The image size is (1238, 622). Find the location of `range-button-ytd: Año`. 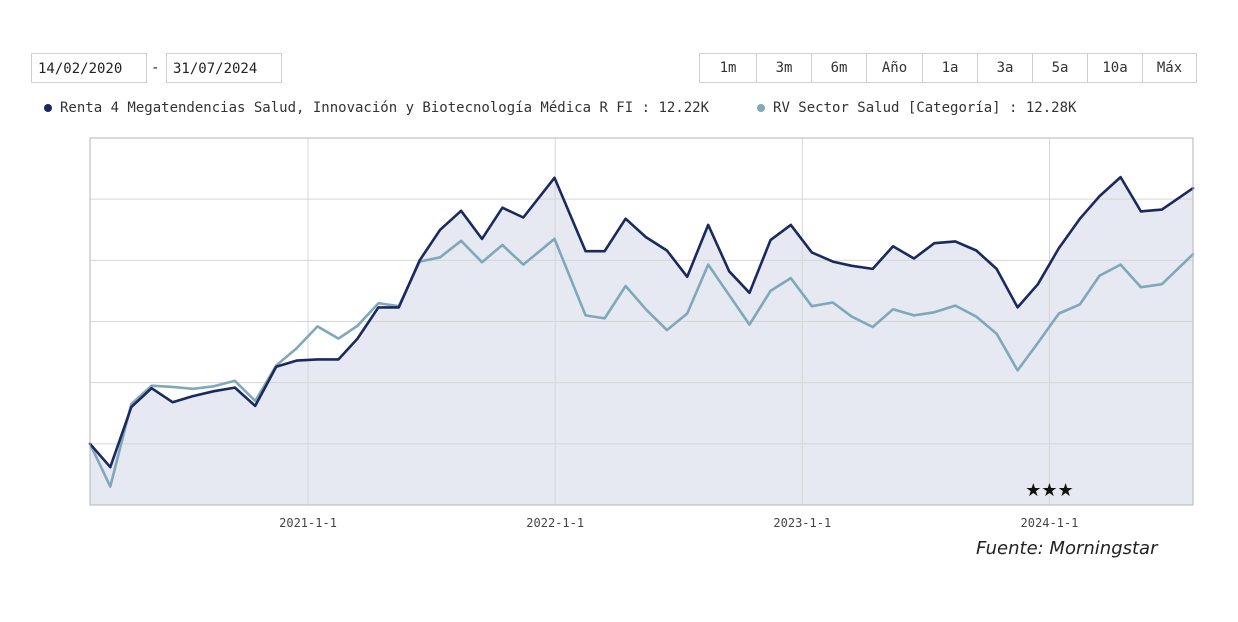

range-button-ytd: Año is located at coordinates (894, 68).